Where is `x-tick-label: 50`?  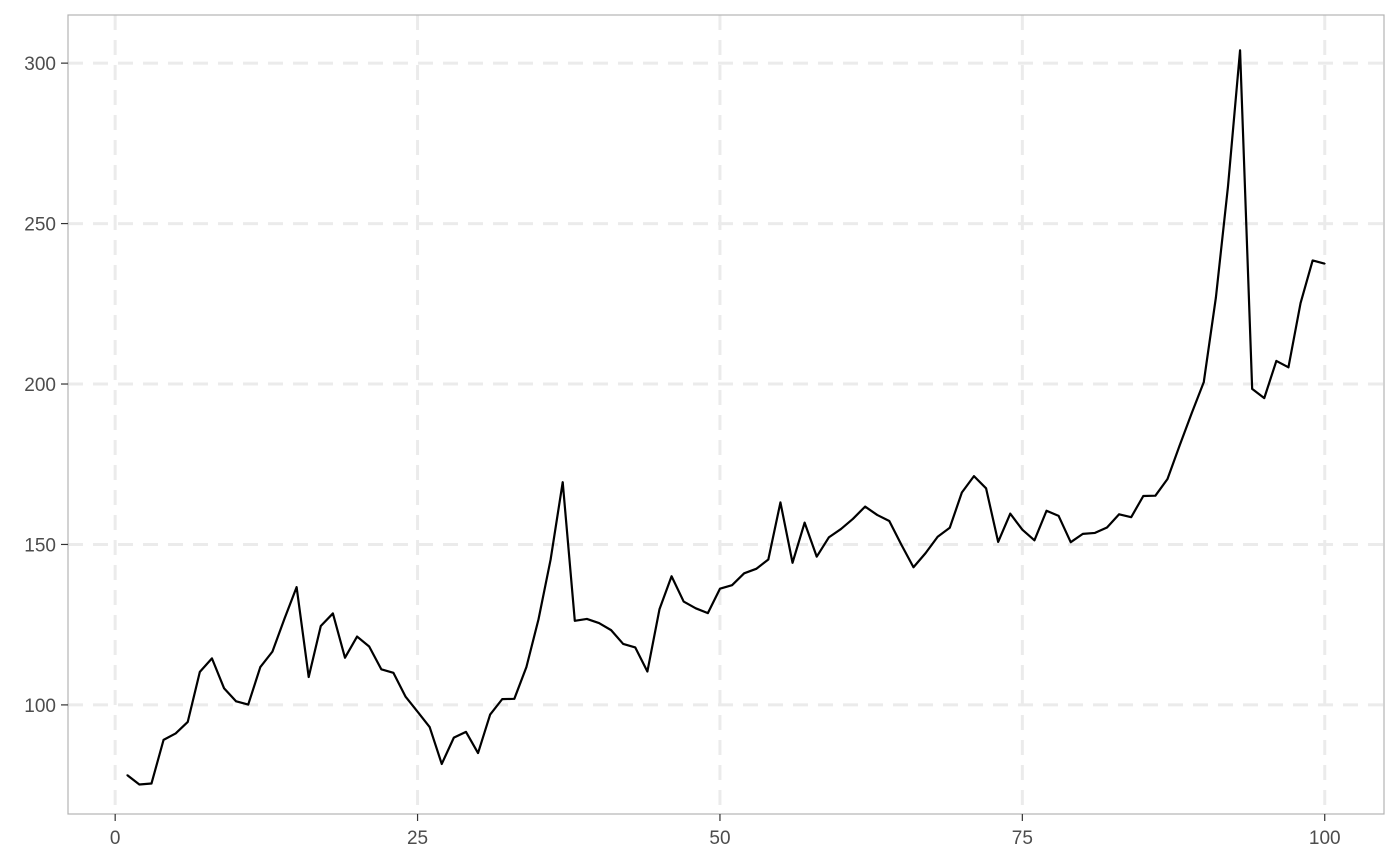
x-tick-label: 50 is located at coordinates (719, 838).